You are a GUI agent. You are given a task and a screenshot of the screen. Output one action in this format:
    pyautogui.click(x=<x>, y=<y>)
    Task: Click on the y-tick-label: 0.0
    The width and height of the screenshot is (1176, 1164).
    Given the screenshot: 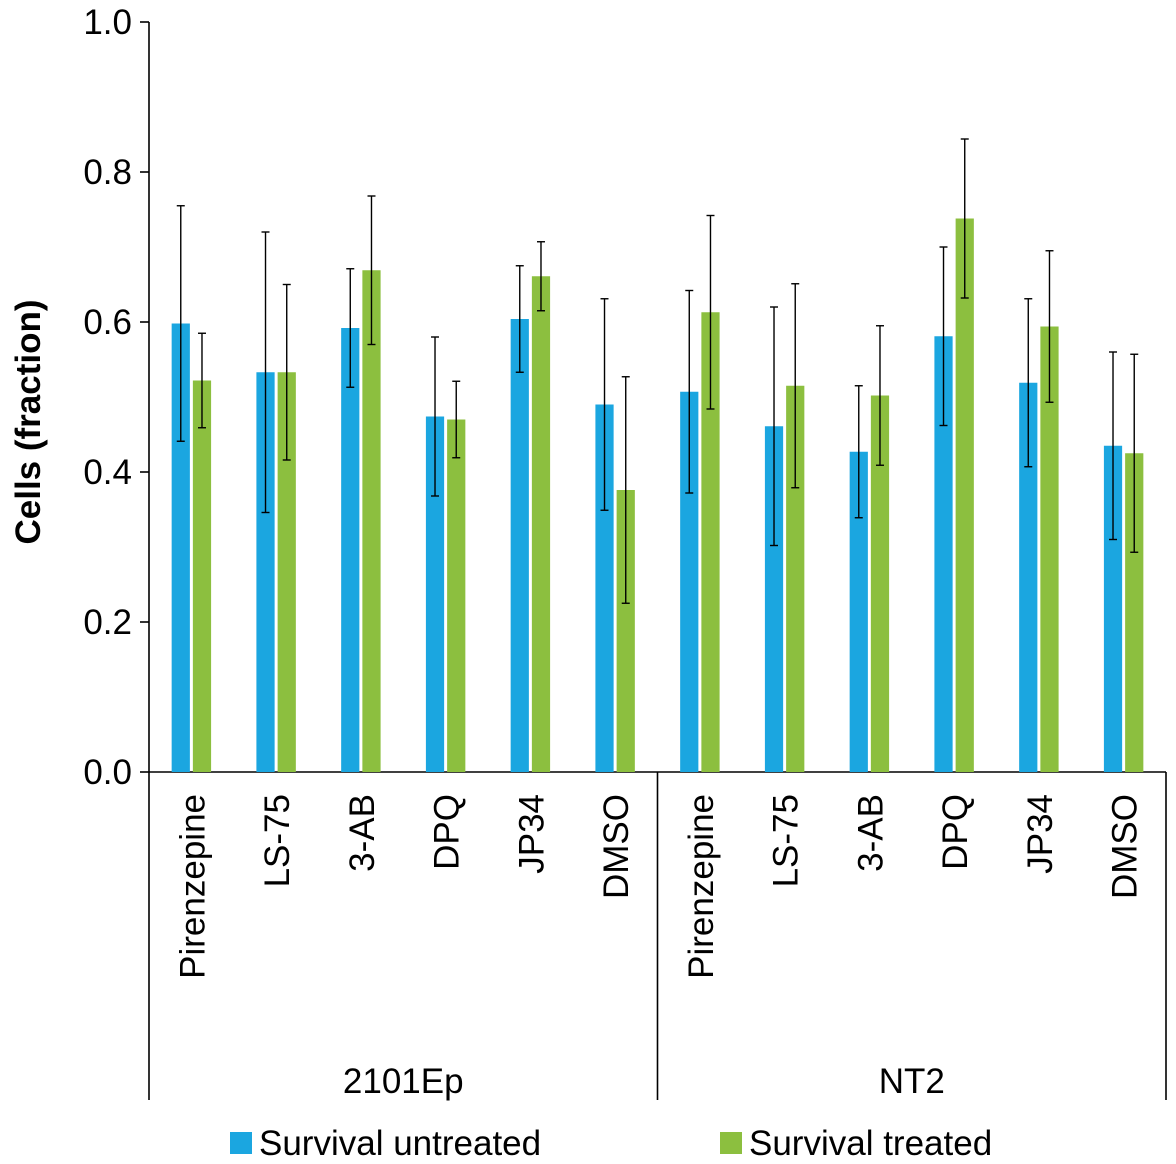 What is the action you would take?
    pyautogui.click(x=107, y=772)
    